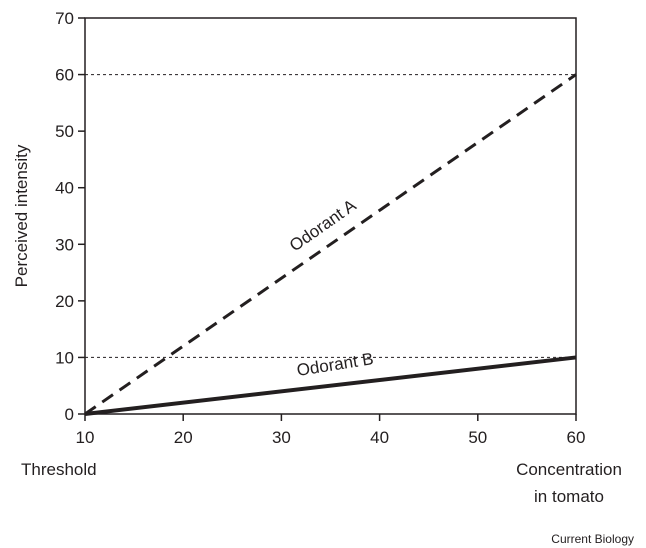 The image size is (646, 548). Describe the element at coordinates (592, 539) in the screenshot. I see `credit-text: Current Biology` at that location.